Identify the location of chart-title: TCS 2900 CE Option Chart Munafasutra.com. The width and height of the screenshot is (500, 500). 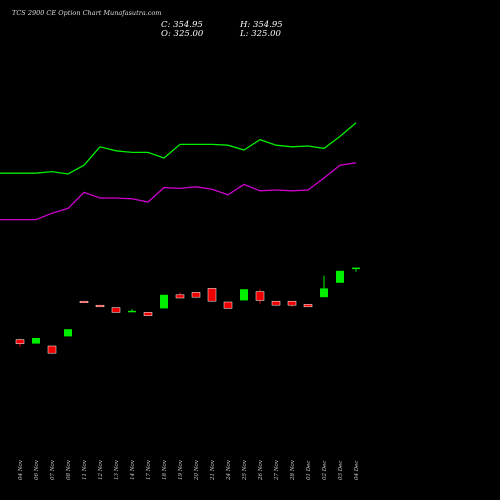
(87, 13).